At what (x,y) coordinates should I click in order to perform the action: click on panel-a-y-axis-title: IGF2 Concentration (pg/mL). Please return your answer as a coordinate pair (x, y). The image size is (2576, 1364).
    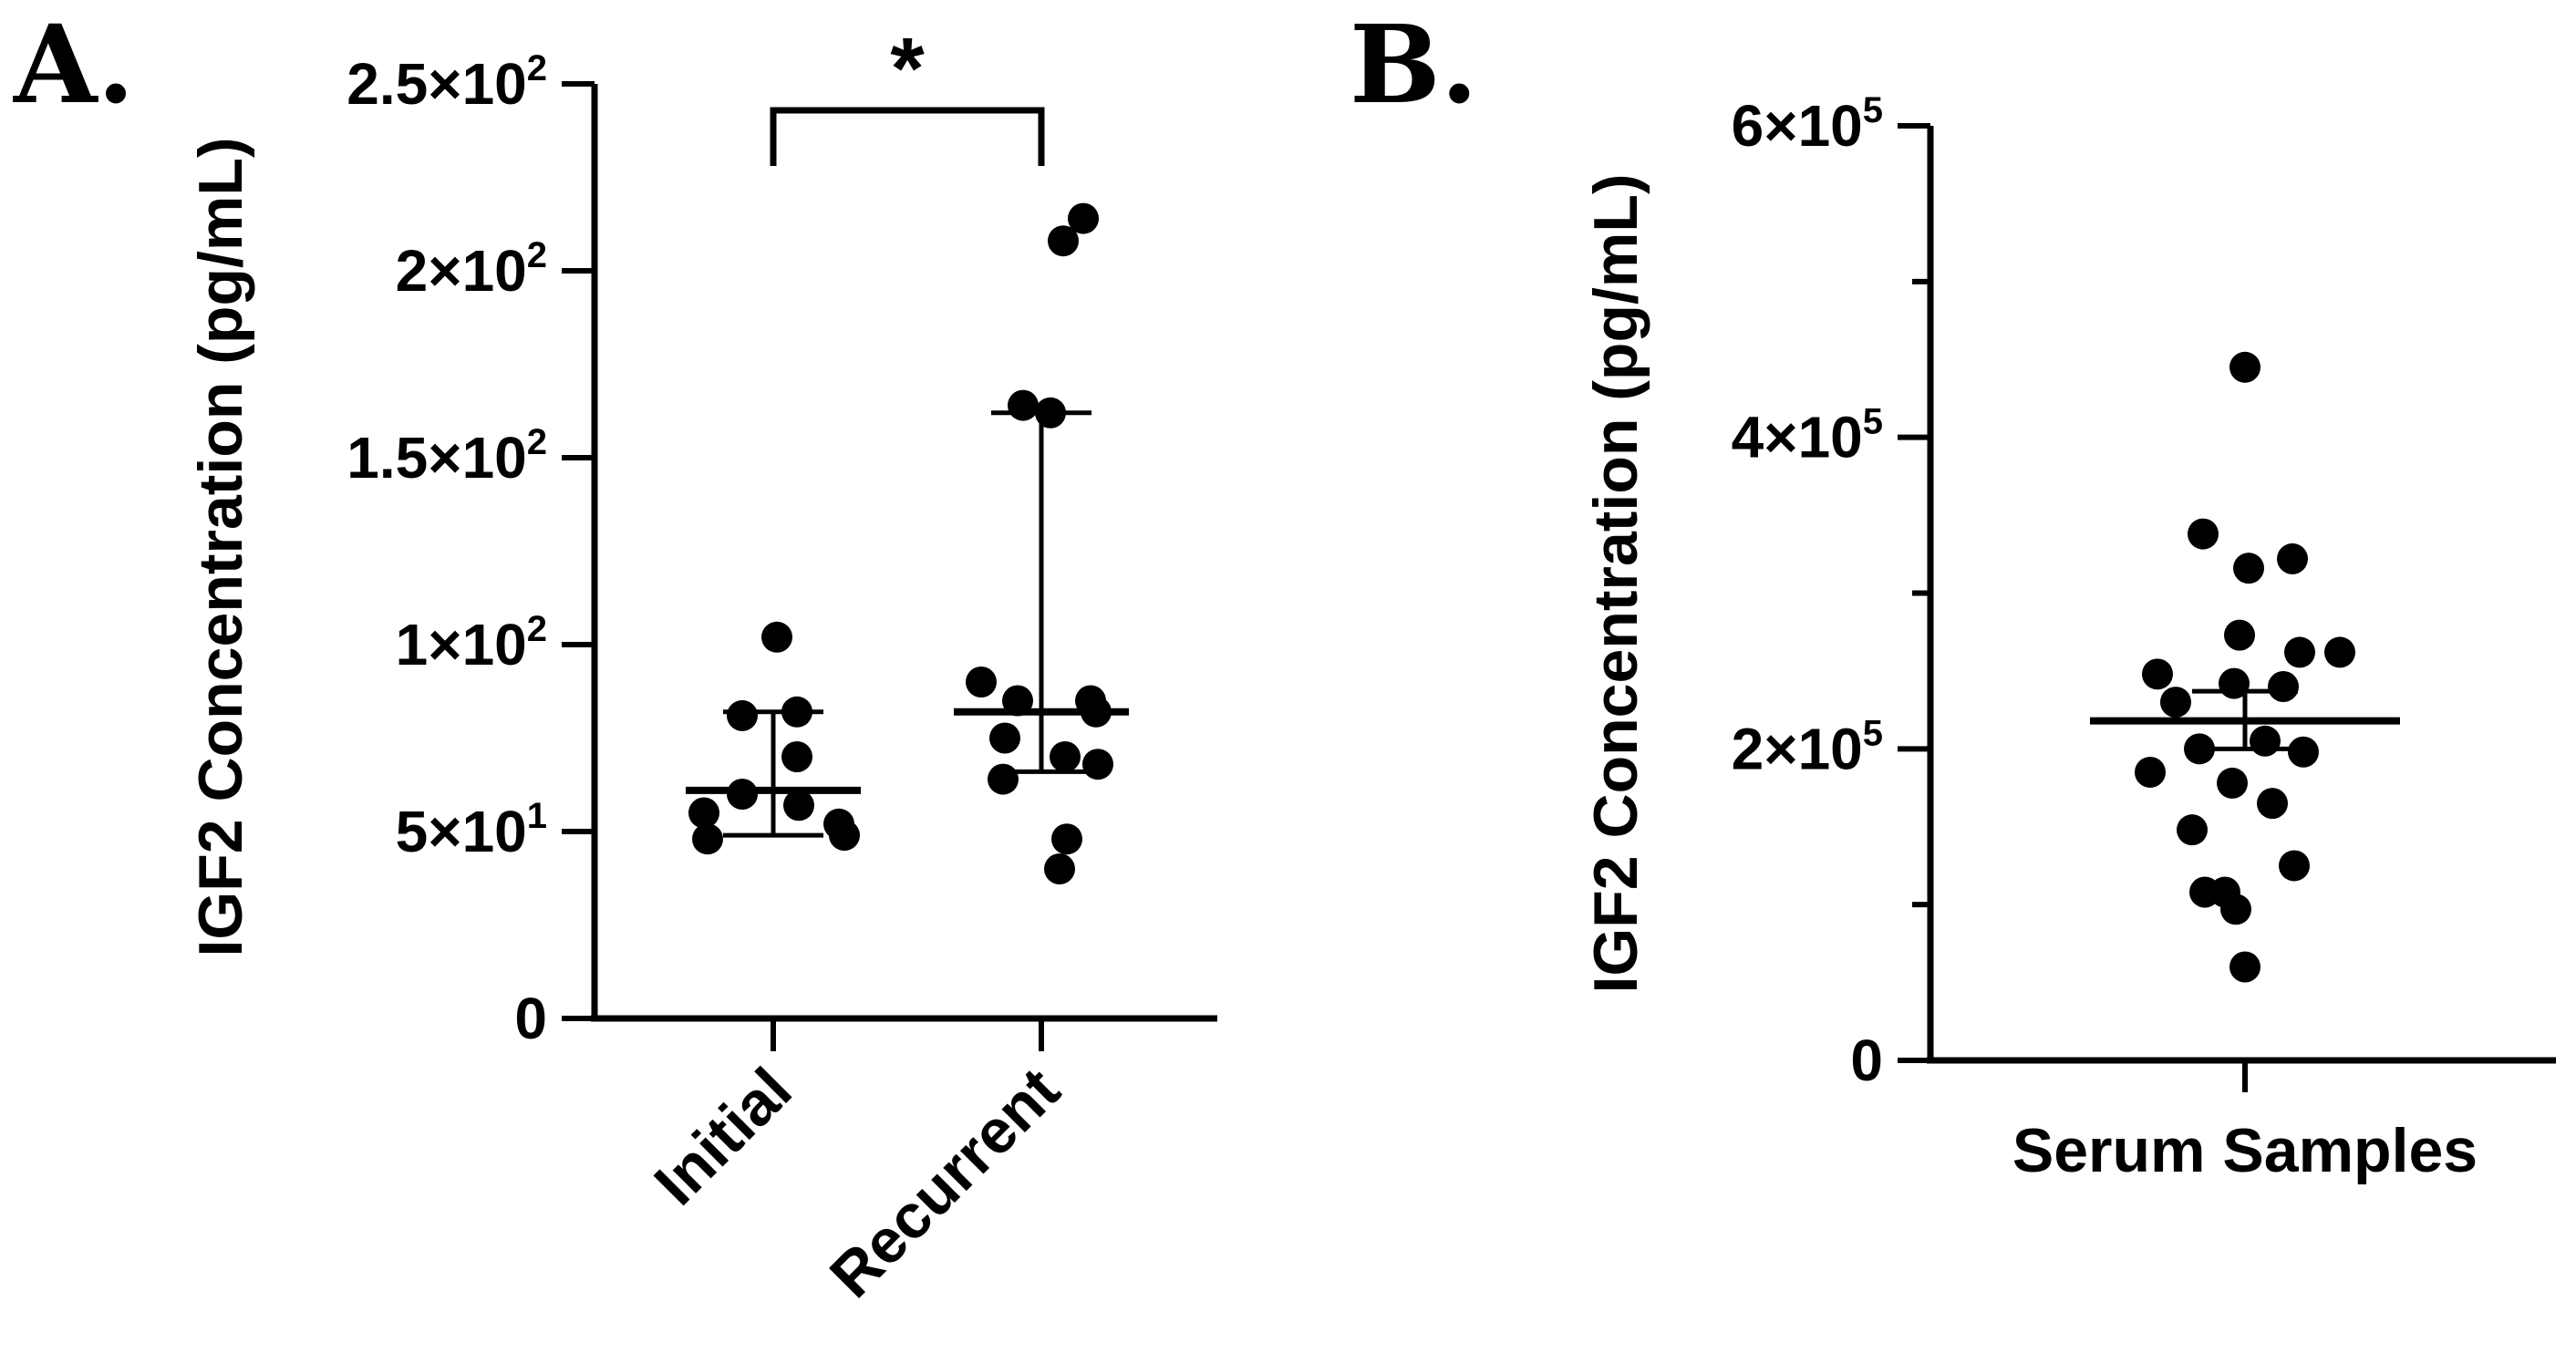
    Looking at the image, I should click on (220, 546).